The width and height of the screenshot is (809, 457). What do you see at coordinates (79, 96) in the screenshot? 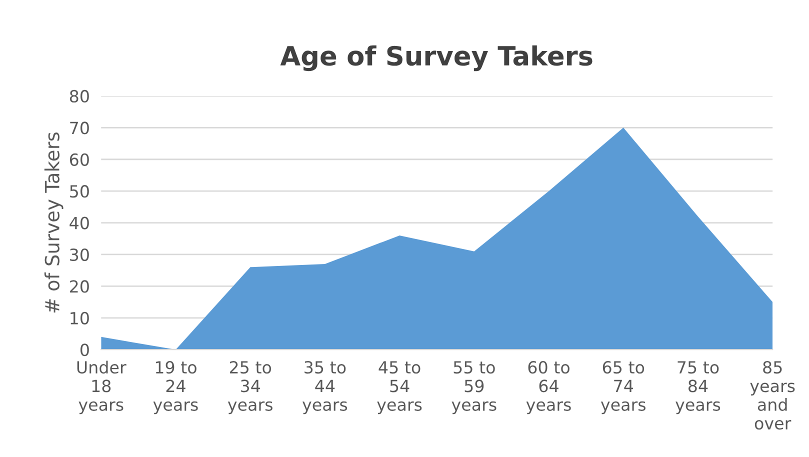
I see `y-tick-label: 80` at bounding box center [79, 96].